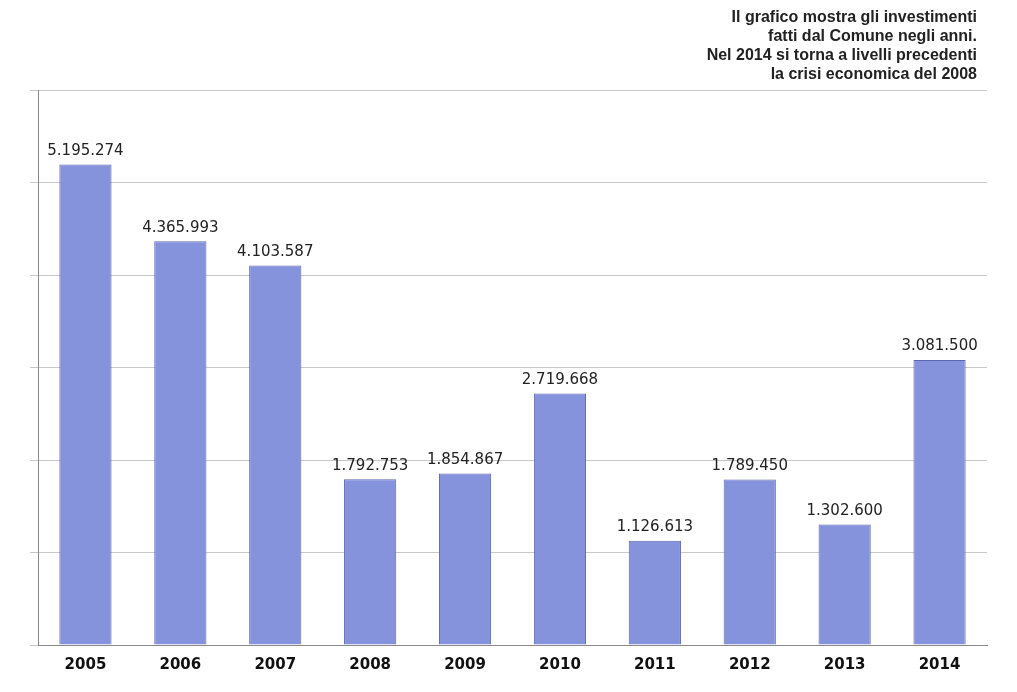  I want to click on data-label: 4.365.993, so click(180, 226).